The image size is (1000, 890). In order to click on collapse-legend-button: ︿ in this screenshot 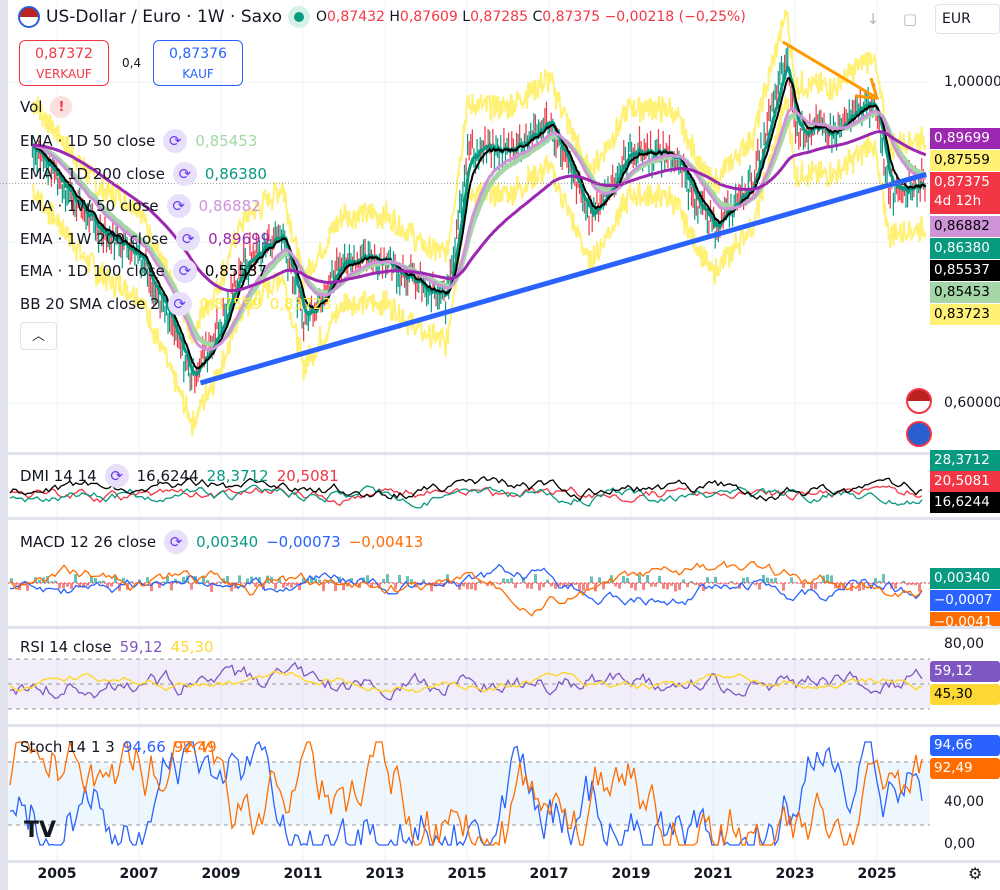, I will do `click(38, 336)`.